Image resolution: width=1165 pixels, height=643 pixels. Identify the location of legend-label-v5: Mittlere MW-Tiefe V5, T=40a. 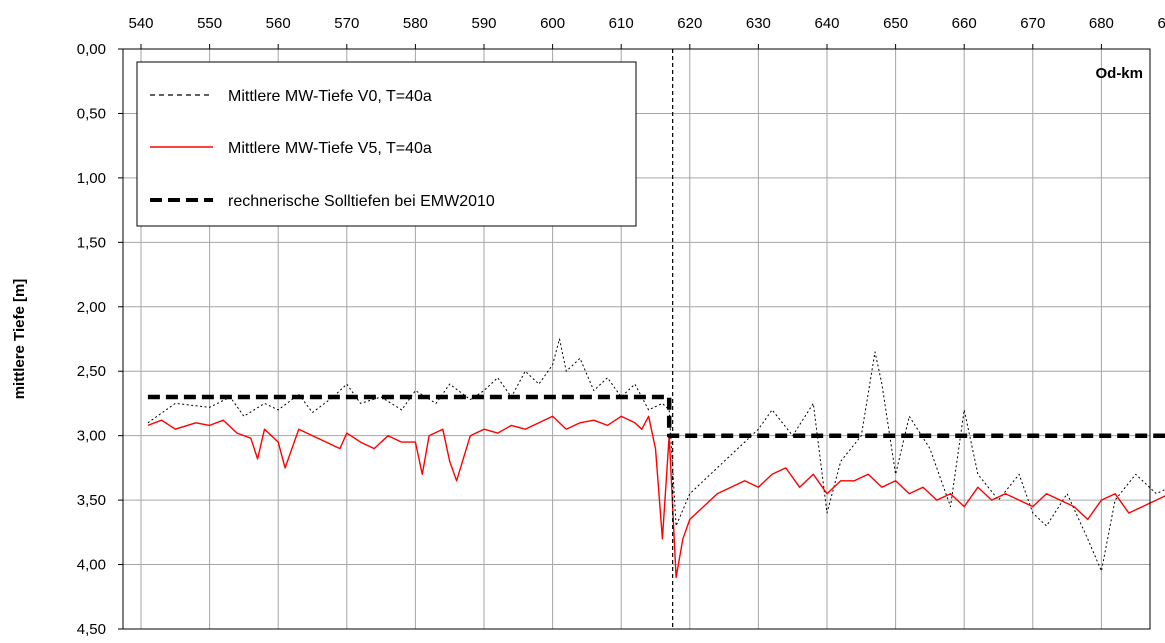
(330, 148).